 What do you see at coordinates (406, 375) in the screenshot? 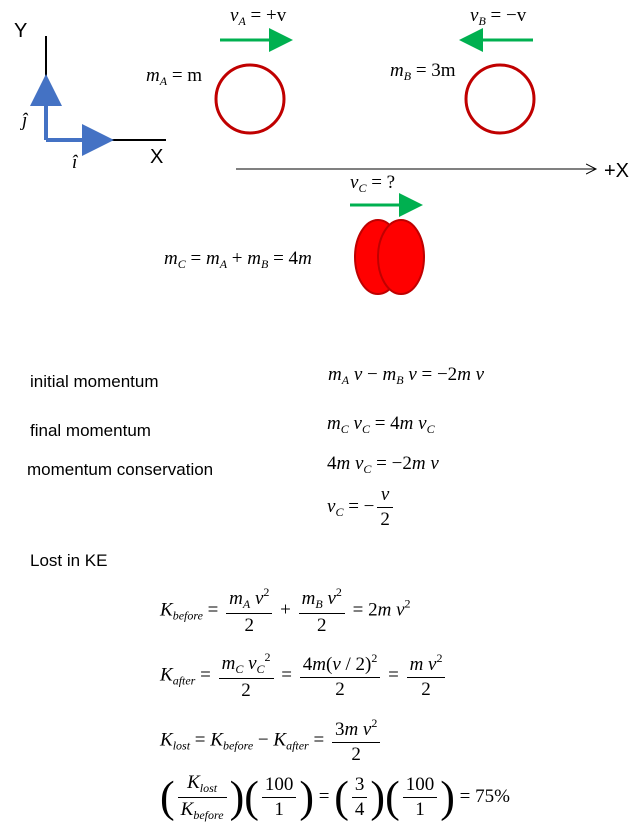
I see `initial-momentum-equation: mA v − mB v = −2m v` at bounding box center [406, 375].